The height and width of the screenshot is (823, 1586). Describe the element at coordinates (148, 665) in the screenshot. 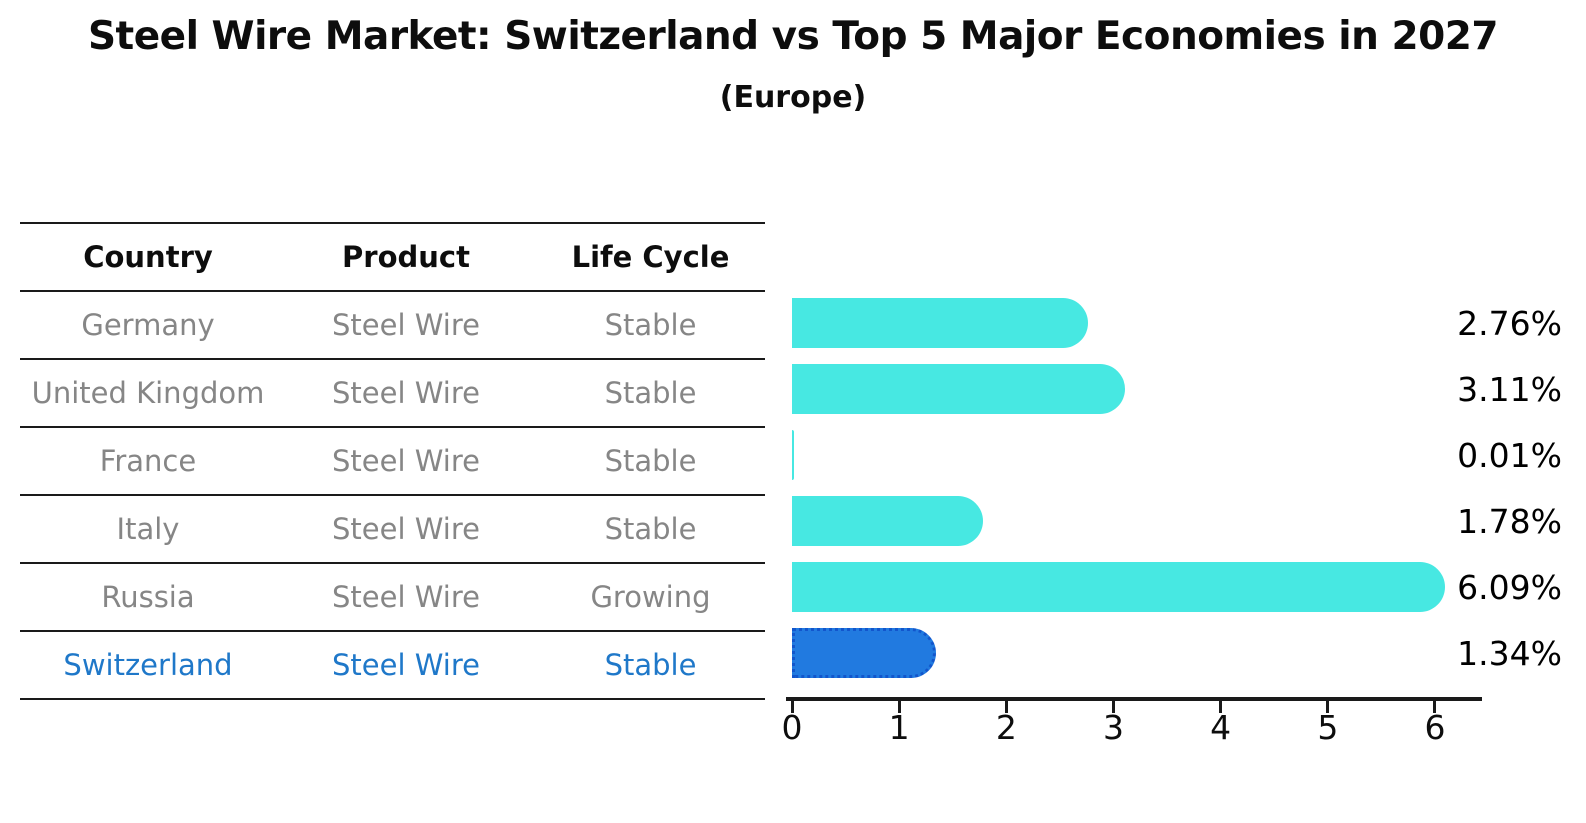

I see `cell-country: Switzerland` at that location.